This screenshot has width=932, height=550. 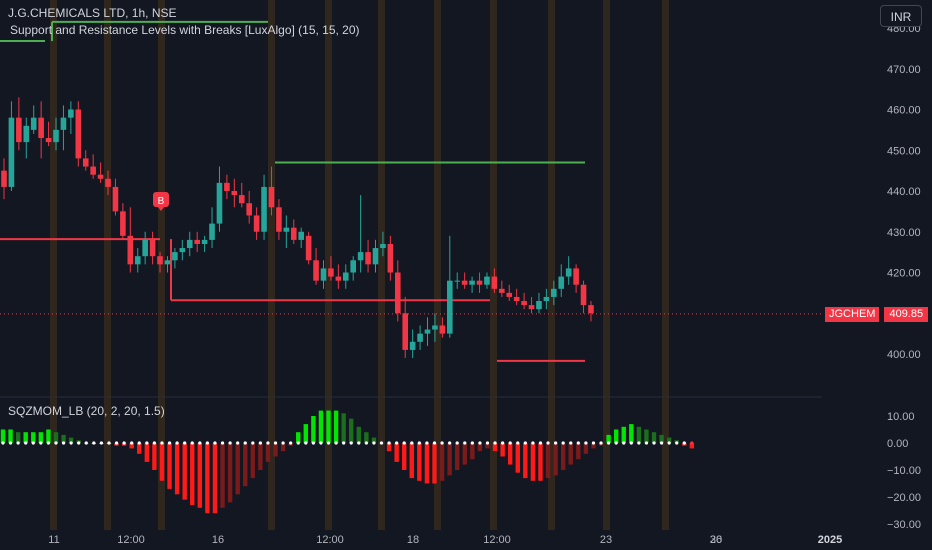 I want to click on time-tick-label: 23, so click(x=606, y=540).